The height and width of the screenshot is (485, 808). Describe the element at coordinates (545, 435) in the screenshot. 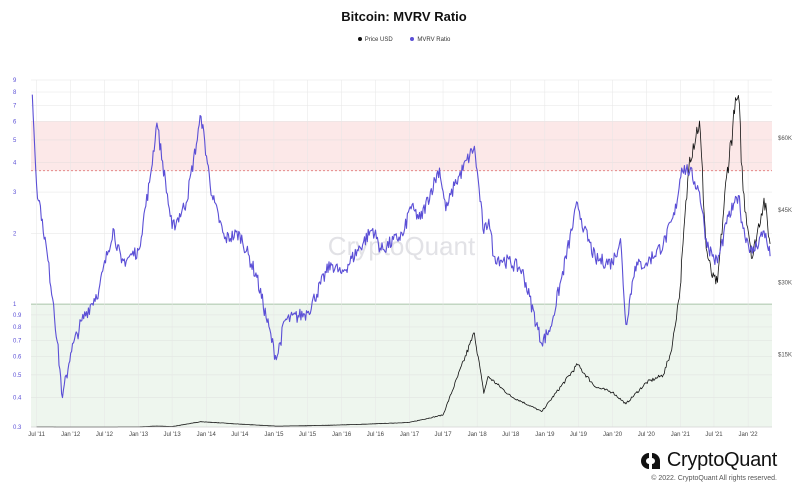

I see `x-tick-label: Jan '19` at that location.